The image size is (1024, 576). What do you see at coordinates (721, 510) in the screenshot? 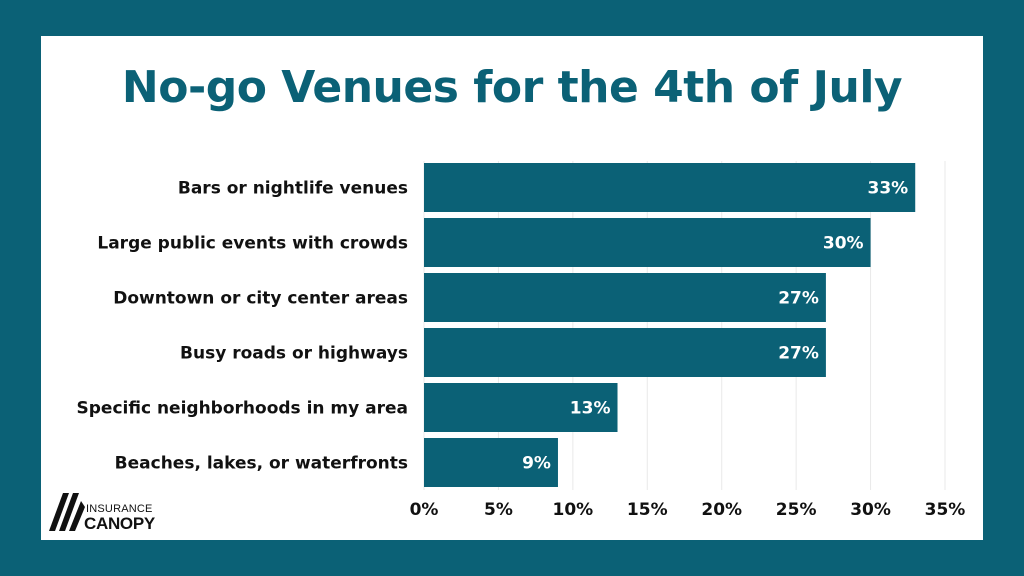
I see `x-tick-label: 20%` at bounding box center [721, 510].